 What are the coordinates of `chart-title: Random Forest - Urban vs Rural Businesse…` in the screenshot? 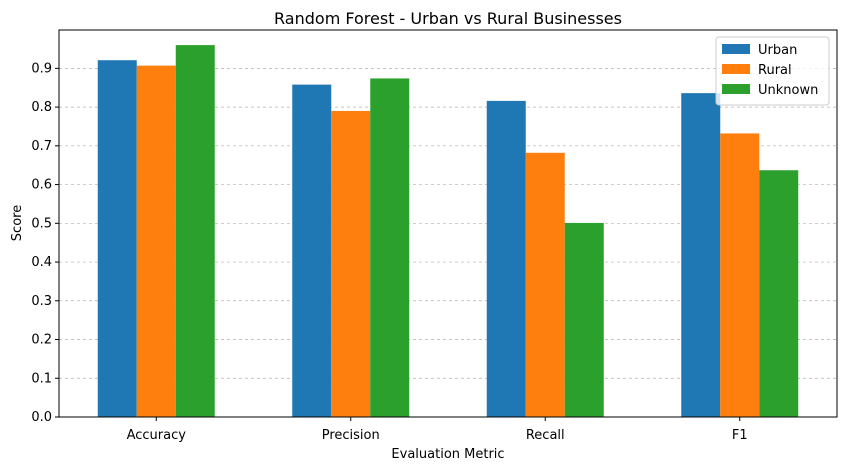 It's located at (448, 18).